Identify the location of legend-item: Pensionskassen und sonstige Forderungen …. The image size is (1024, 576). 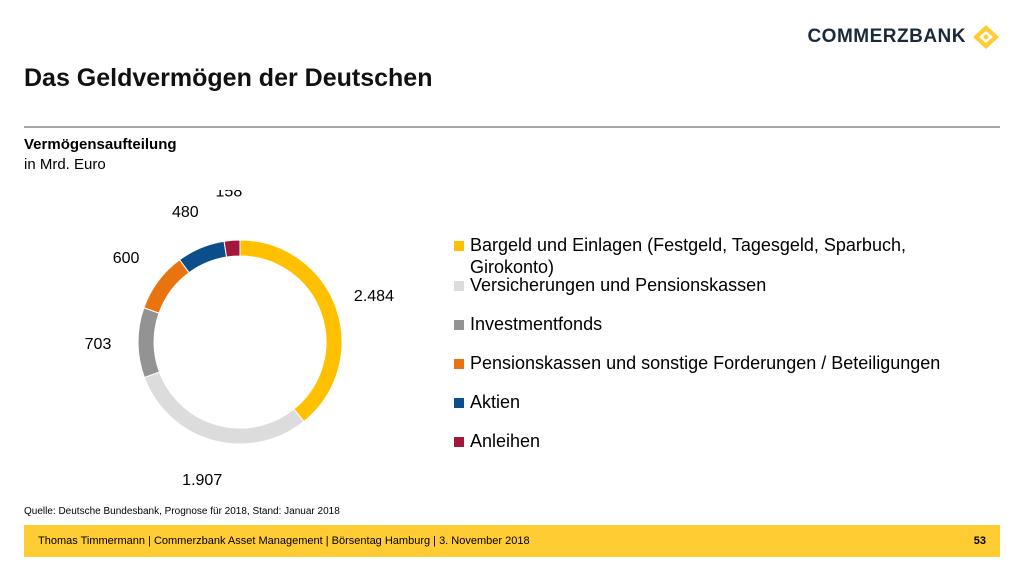
(724, 363).